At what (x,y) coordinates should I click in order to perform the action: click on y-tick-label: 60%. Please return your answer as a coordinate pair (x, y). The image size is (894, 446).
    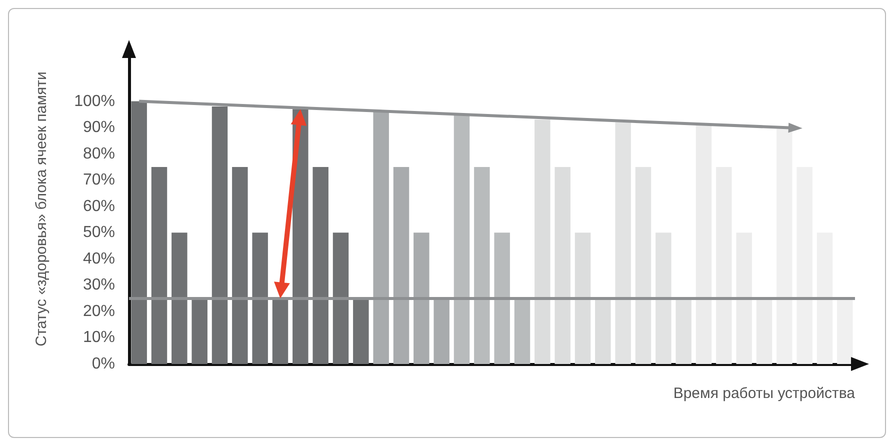
    Looking at the image, I should click on (98, 206).